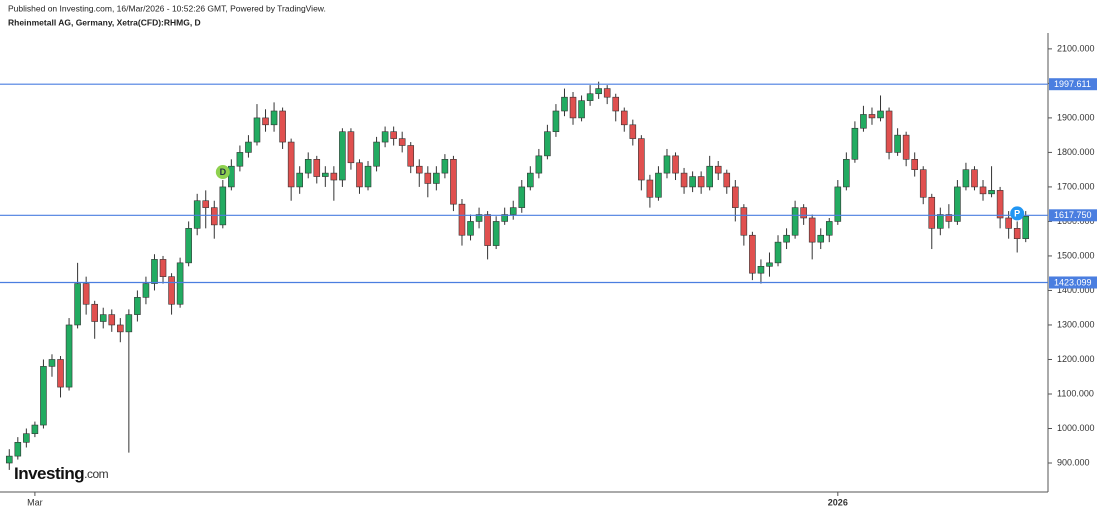 The width and height of the screenshot is (1099, 510). I want to click on event-marker-label: D, so click(223, 172).